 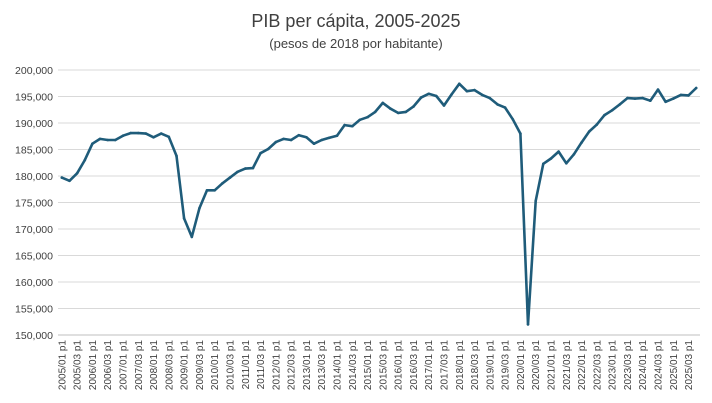 What do you see at coordinates (34, 151) in the screenshot?
I see `y-tick-label: 185,000` at bounding box center [34, 151].